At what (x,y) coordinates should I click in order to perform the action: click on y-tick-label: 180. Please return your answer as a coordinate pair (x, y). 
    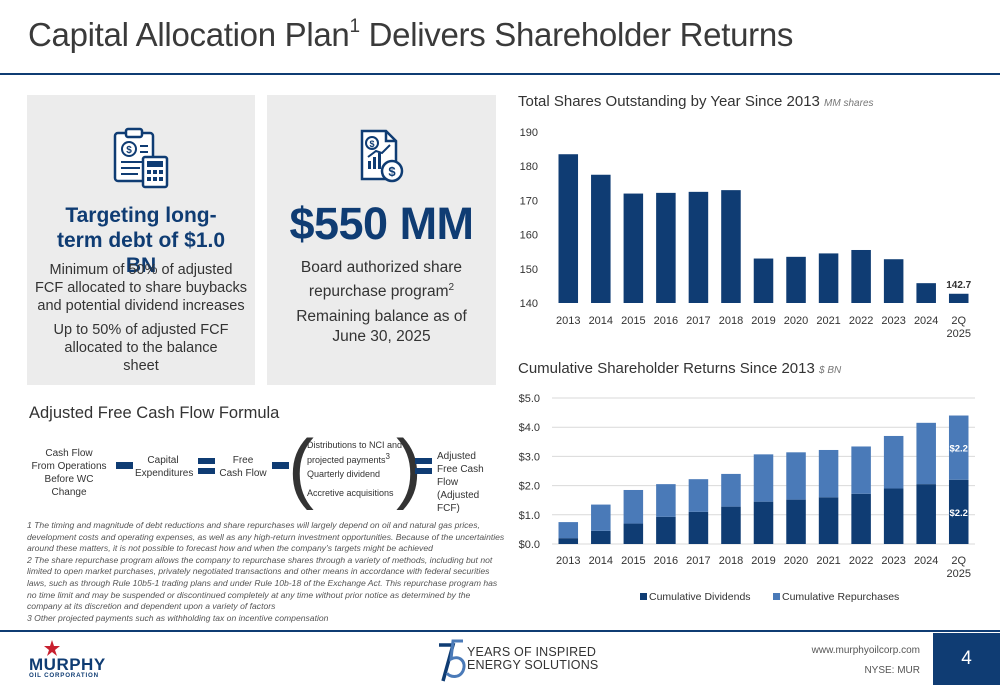
    Looking at the image, I should click on (529, 167).